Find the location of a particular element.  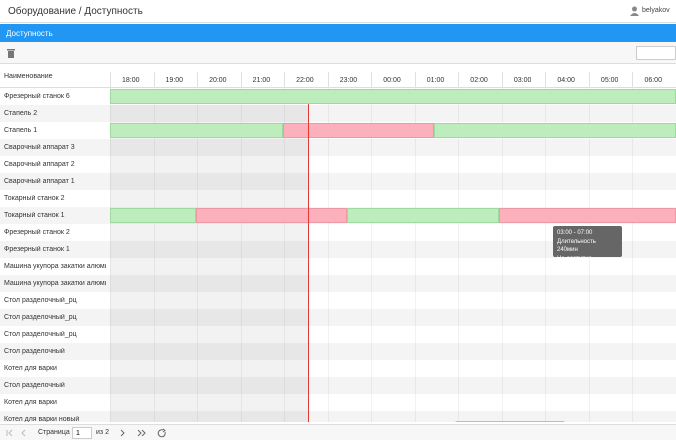

hour-label: 21:00 is located at coordinates (261, 80).